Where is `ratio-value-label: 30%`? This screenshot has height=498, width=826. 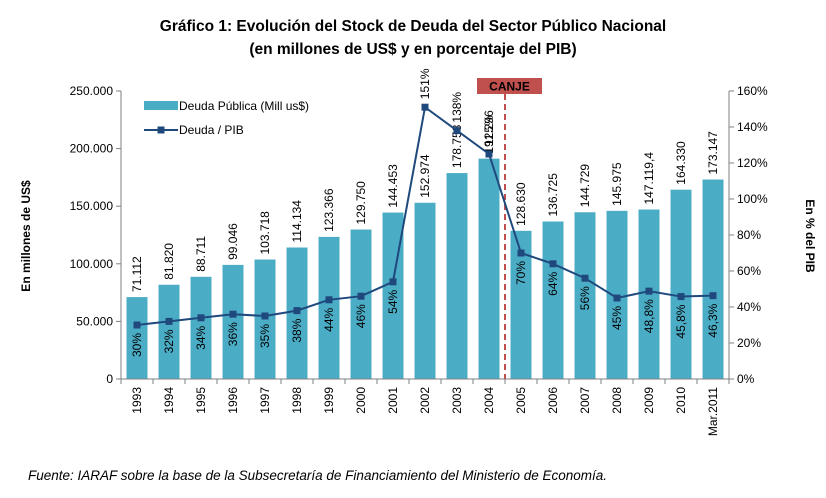
ratio-value-label: 30% is located at coordinates (137, 345).